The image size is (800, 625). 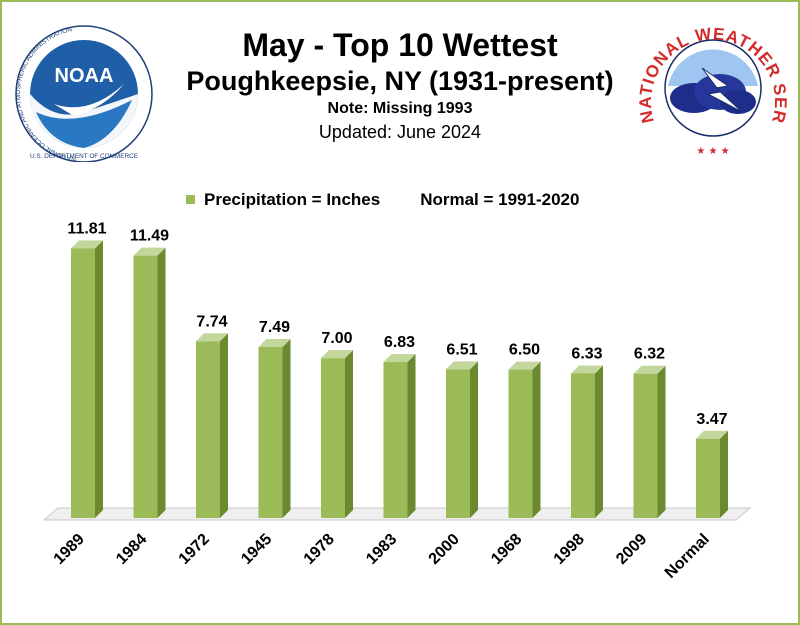 I want to click on bar-value-label: 7.00, so click(x=336, y=338).